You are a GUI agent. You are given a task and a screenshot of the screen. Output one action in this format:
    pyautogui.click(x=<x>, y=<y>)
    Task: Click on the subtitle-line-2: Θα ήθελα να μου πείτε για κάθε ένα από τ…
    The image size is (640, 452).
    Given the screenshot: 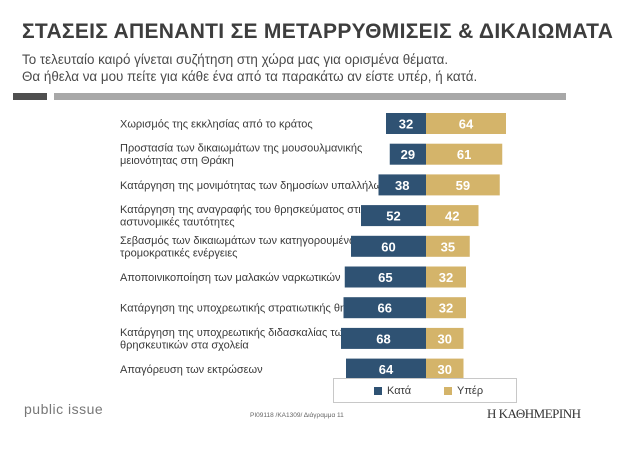 What is the action you would take?
    pyautogui.click(x=250, y=76)
    